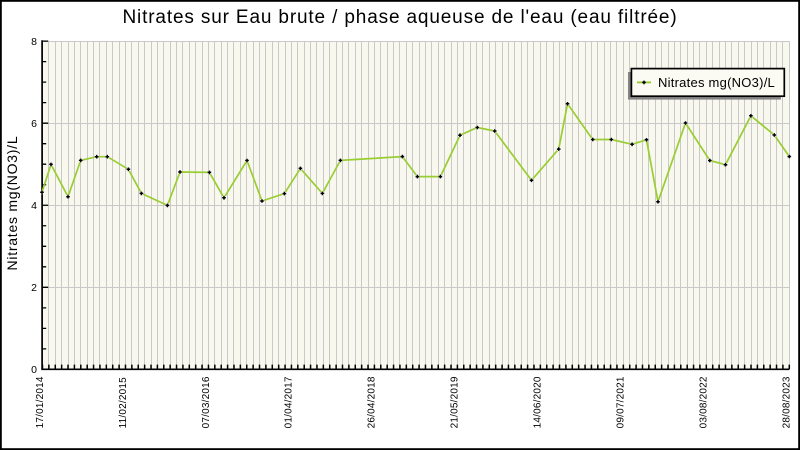 This screenshot has width=800, height=450. What do you see at coordinates (289, 402) in the screenshot?
I see `svg-text: 01/04/2017` at bounding box center [289, 402].